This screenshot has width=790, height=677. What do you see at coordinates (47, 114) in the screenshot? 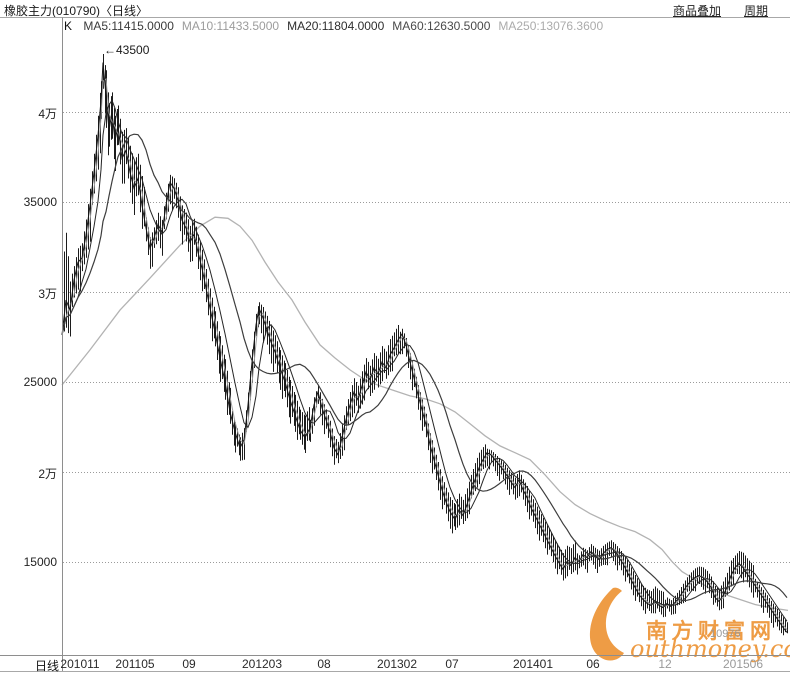
I see `y-axis-tick-label: 4万` at bounding box center [47, 114].